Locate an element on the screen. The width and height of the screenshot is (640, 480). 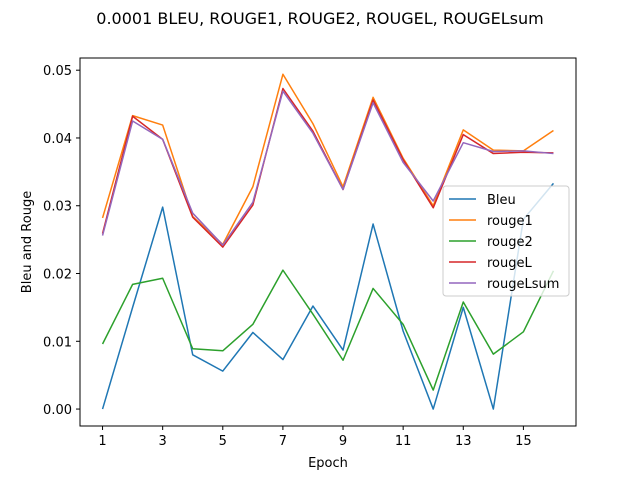
x-tick-label: 5 is located at coordinates (223, 441).